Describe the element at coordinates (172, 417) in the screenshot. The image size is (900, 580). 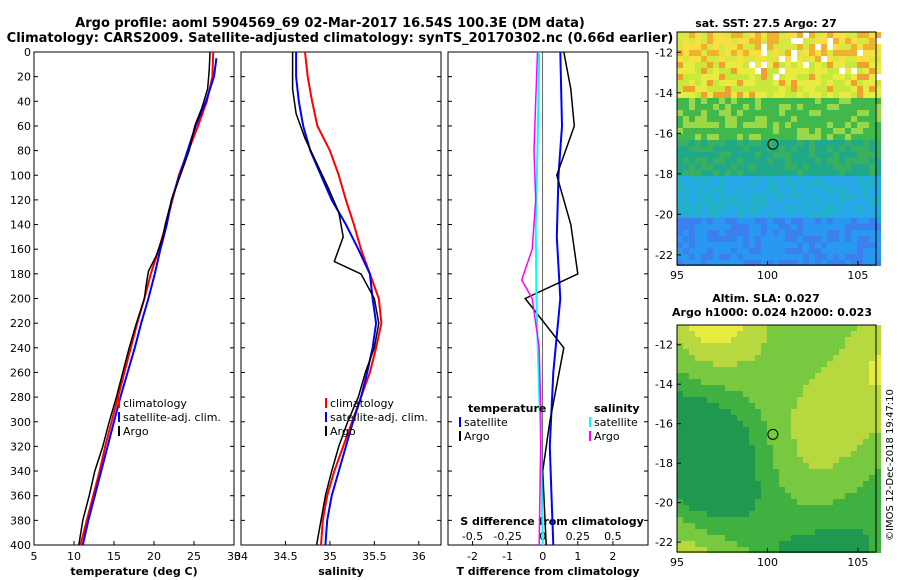
I see `legend-label: satellite-adj. clim.` at that location.